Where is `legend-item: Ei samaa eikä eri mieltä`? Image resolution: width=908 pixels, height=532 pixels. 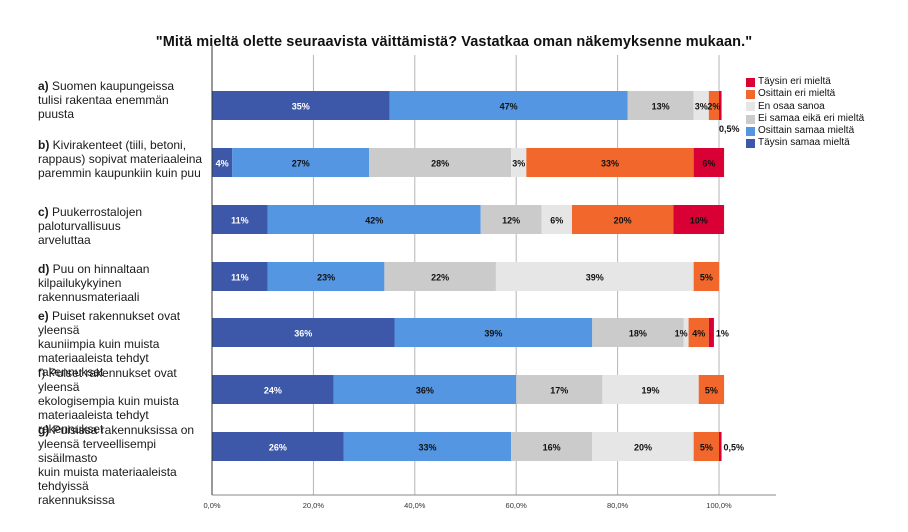
legend-item: Ei samaa eikä eri mieltä is located at coordinates (805, 119).